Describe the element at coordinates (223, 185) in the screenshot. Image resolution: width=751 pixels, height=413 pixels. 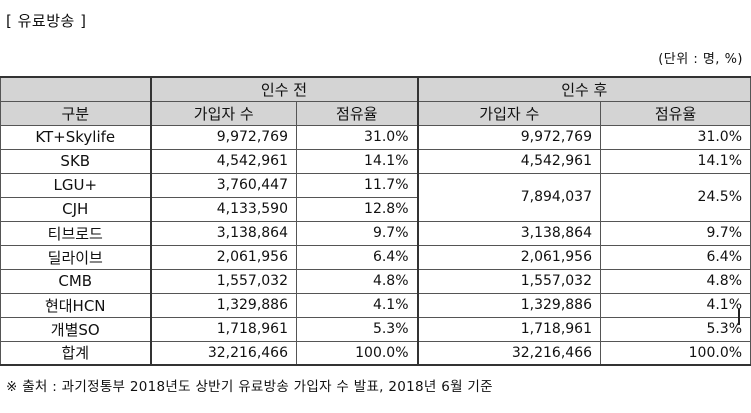
I see `subscribers-before-cell: 3,760,447` at that location.